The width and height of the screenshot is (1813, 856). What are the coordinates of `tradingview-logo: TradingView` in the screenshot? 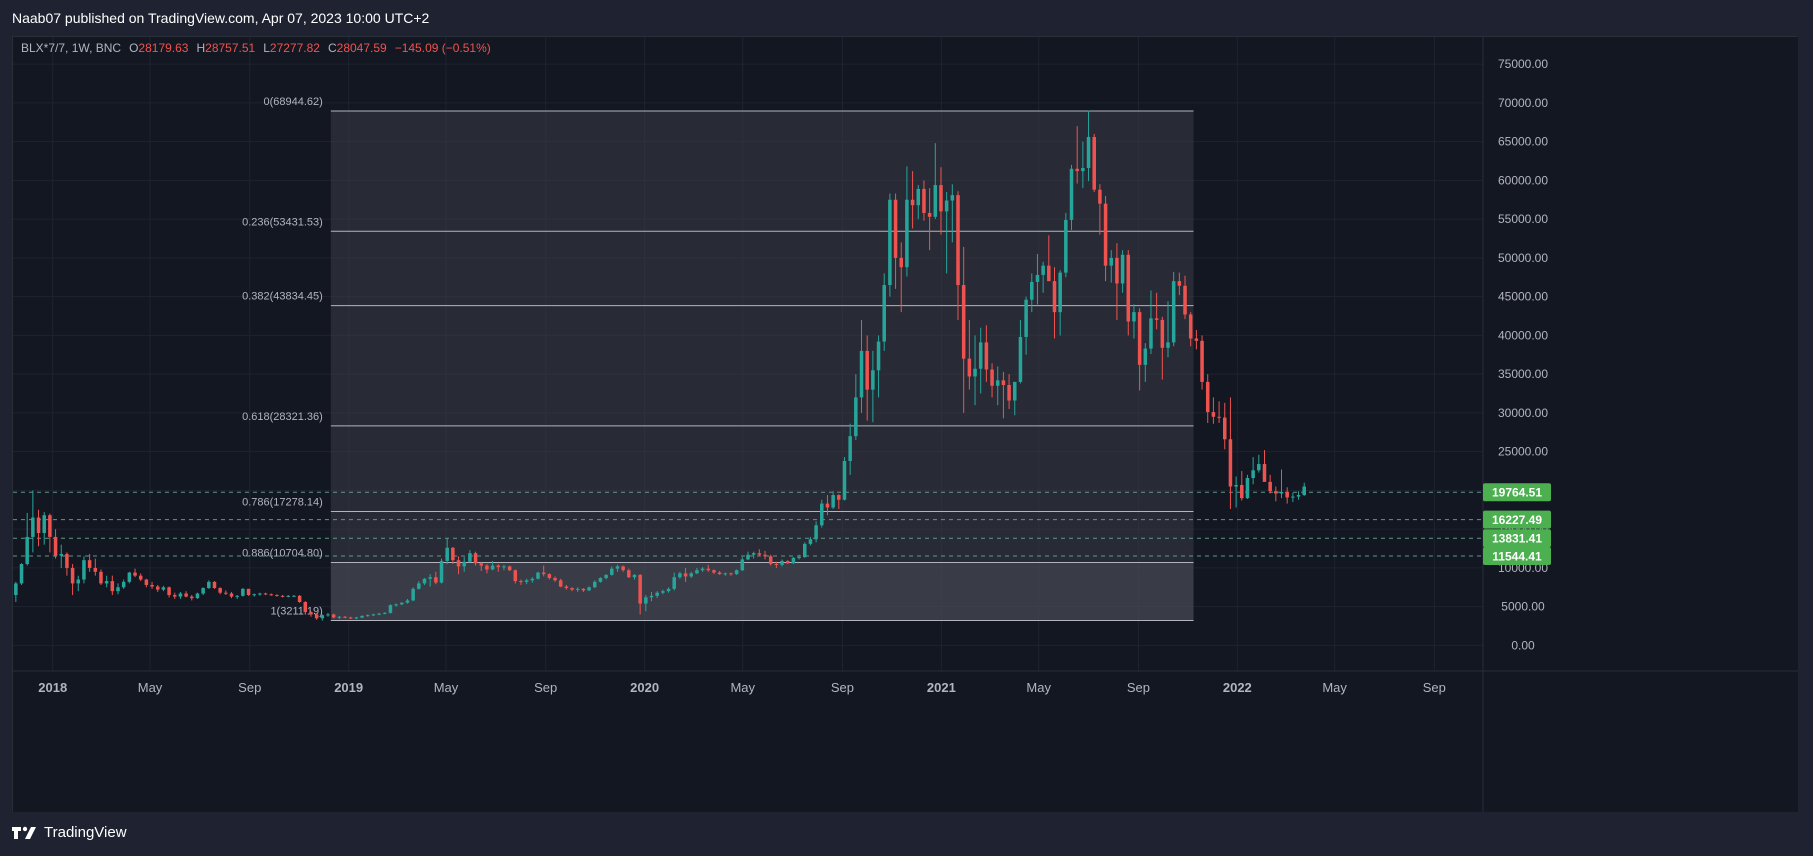 It's located at (69, 832).